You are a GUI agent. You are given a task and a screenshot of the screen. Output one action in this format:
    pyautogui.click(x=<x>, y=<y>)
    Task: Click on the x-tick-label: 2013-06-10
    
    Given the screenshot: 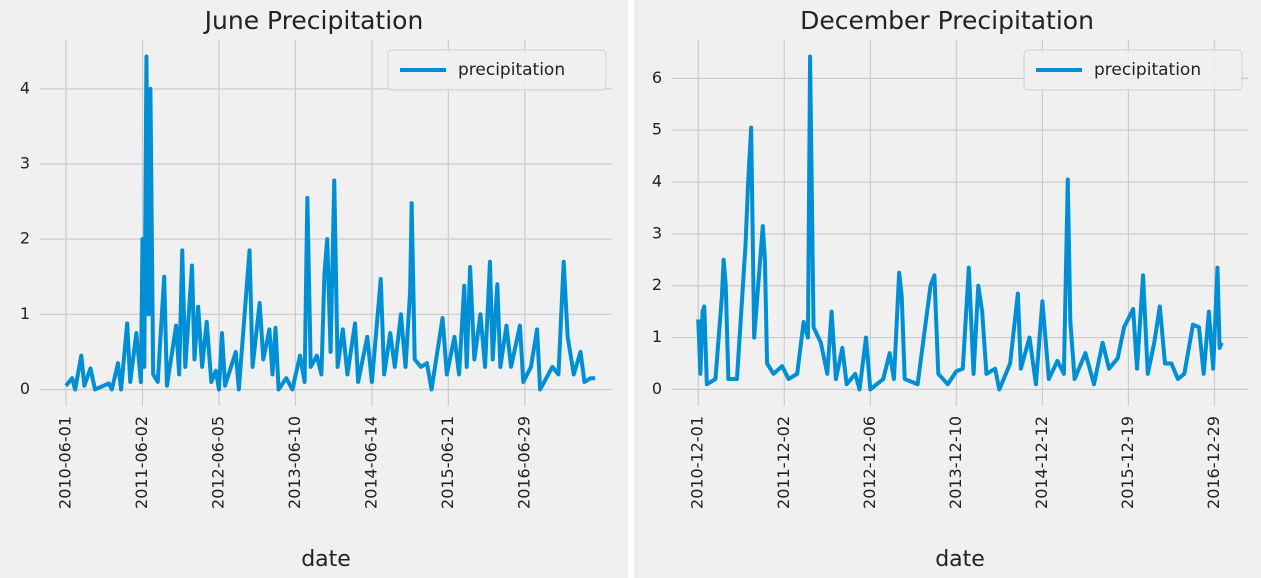 What is the action you would take?
    pyautogui.click(x=294, y=462)
    